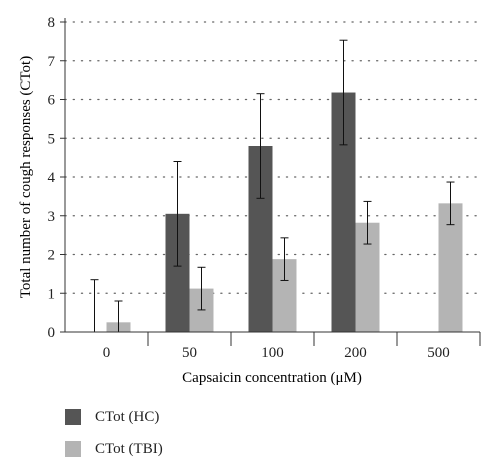 The height and width of the screenshot is (470, 500). What do you see at coordinates (52, 333) in the screenshot?
I see `y-tick-label: 0` at bounding box center [52, 333].